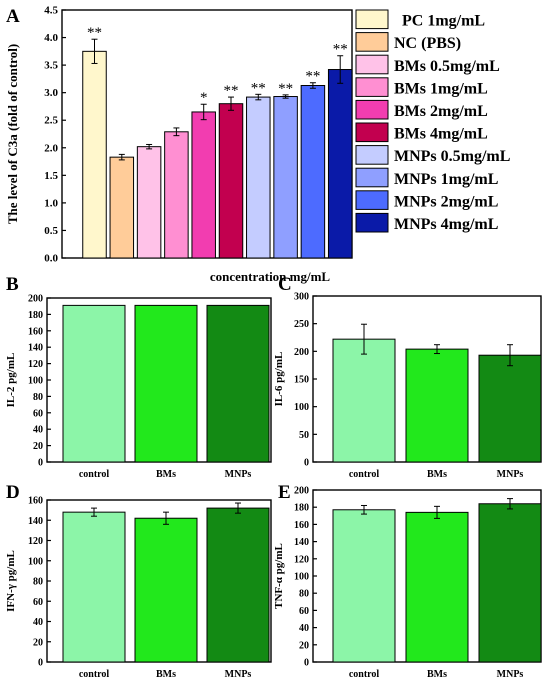 This screenshot has width=550, height=680. Describe the element at coordinates (51, 259) in the screenshot. I see `y-tick-label: 0.0` at that location.